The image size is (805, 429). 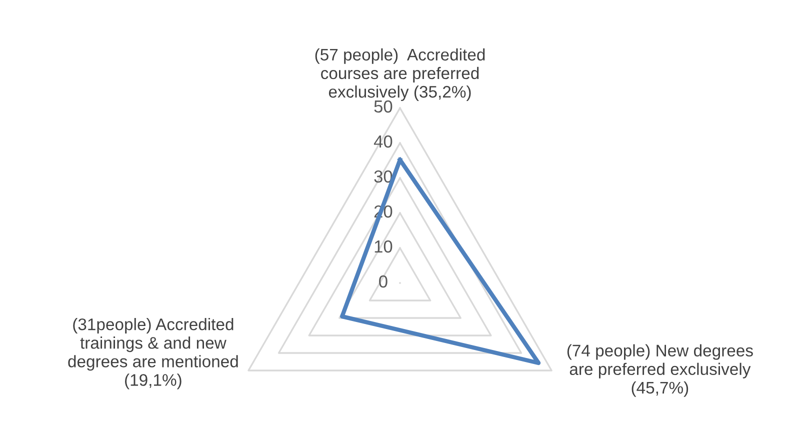 I want to click on y-tick-label: 0, so click(x=383, y=281).